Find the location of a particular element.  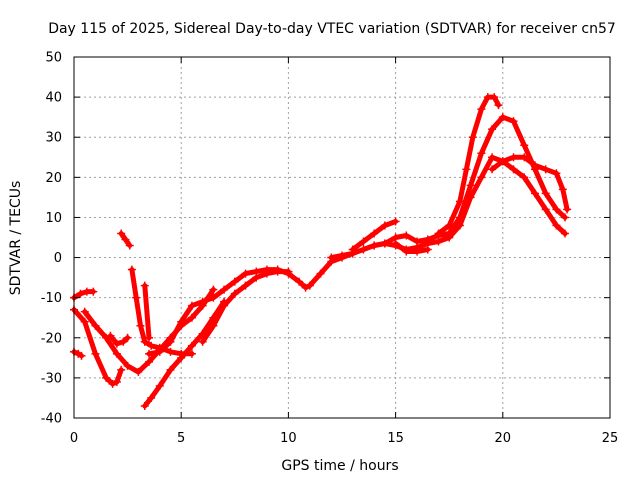

y-tick-label: 10 is located at coordinates (53, 218).